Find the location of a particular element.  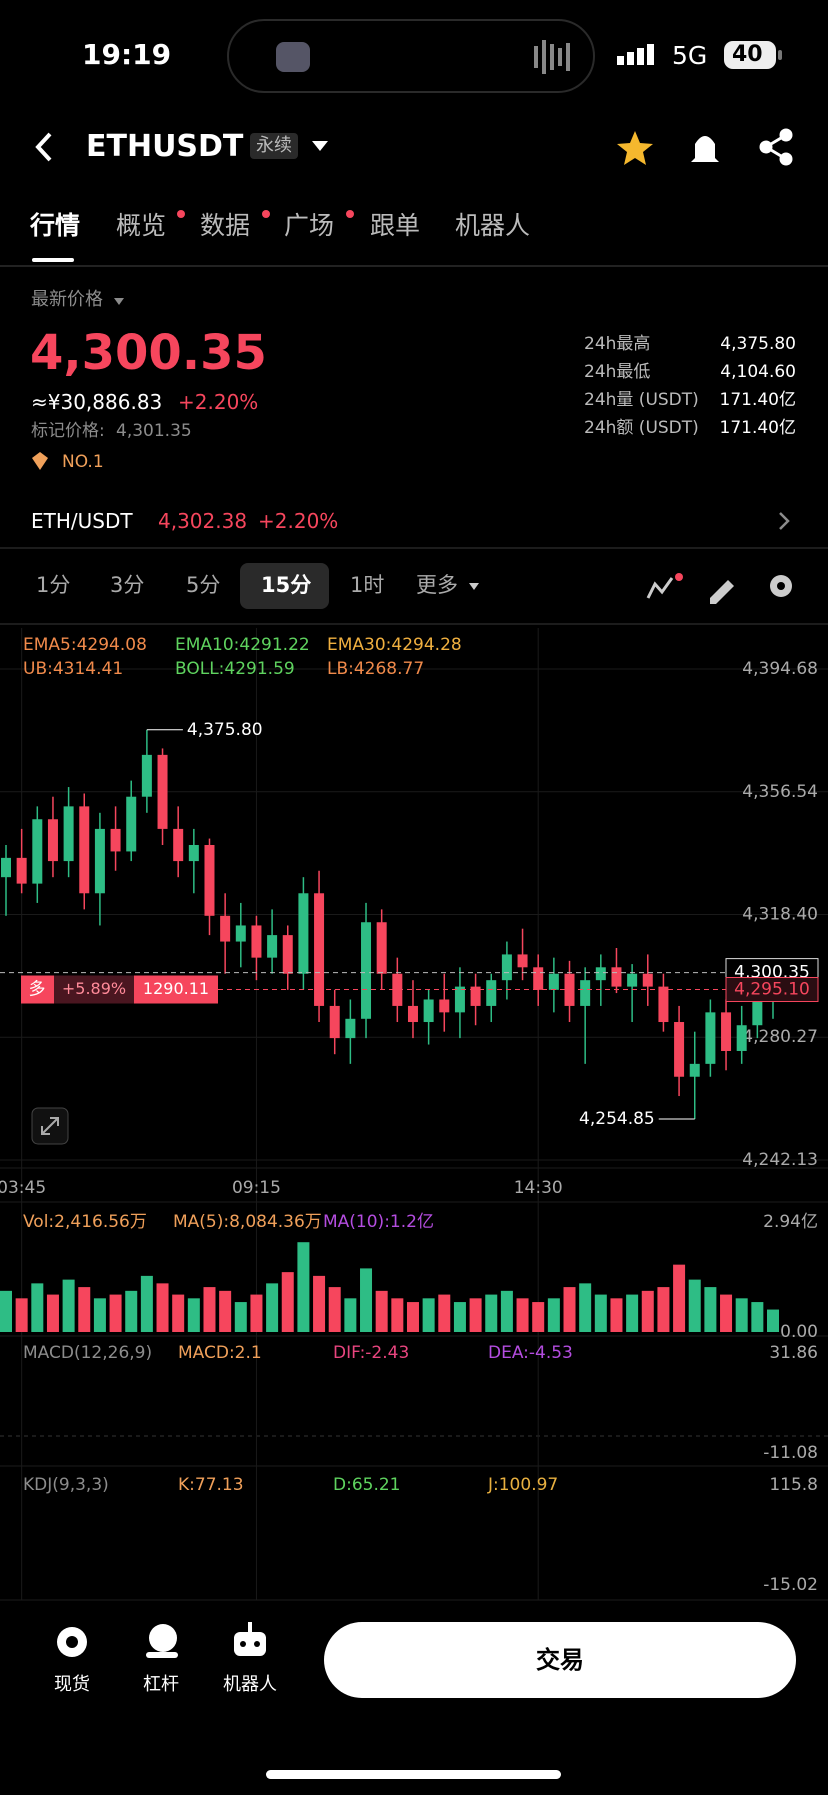

position-size: 1290.11 is located at coordinates (176, 988).